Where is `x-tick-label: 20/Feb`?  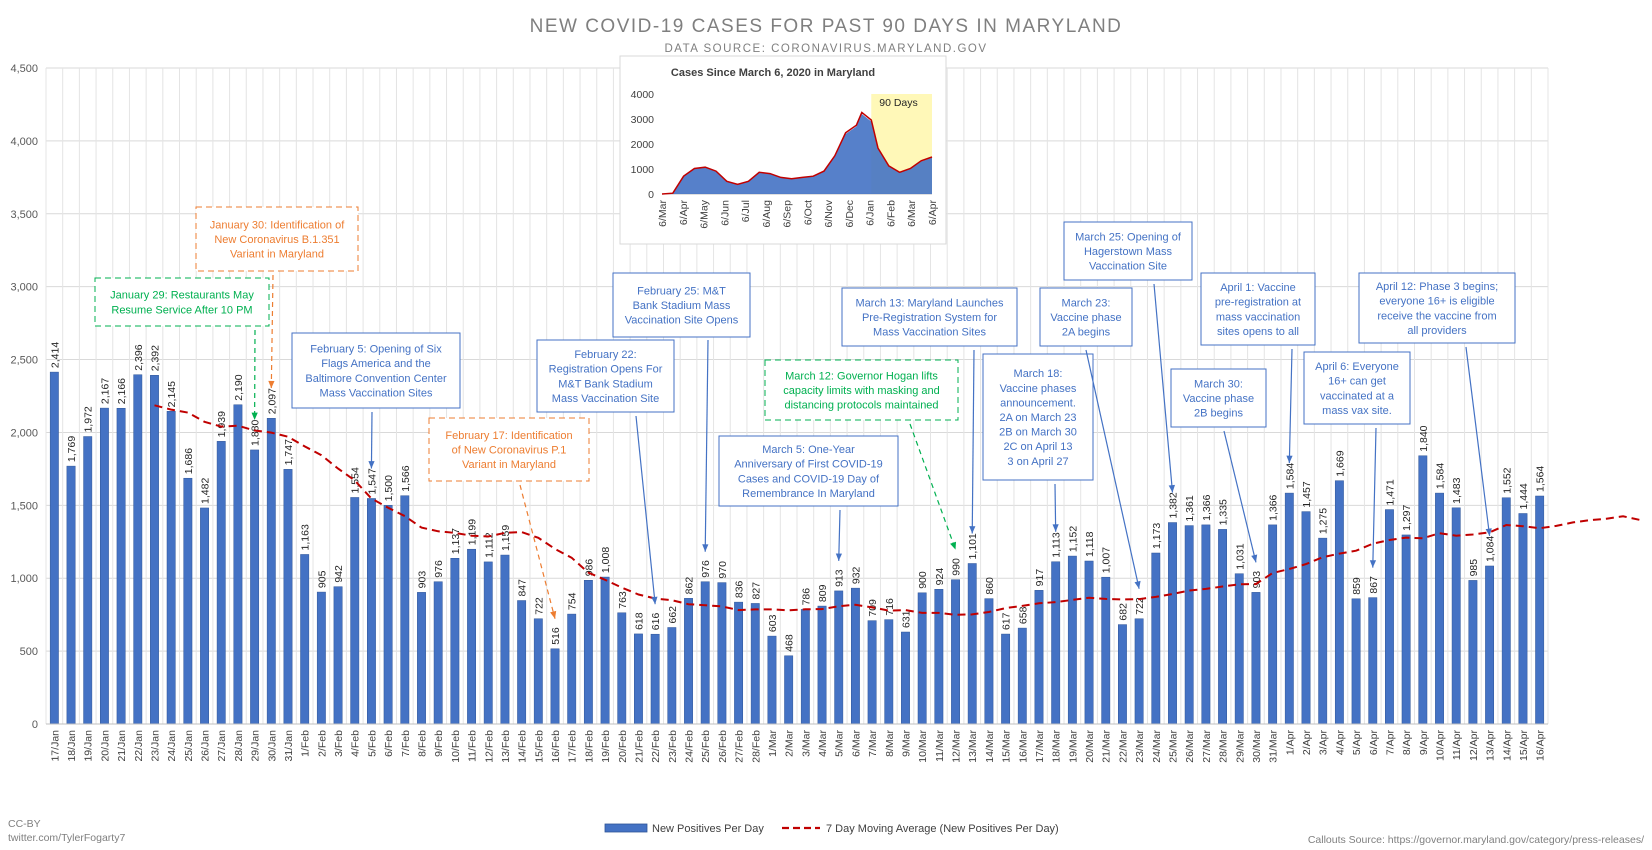
x-tick-label: 20/Feb is located at coordinates (623, 746).